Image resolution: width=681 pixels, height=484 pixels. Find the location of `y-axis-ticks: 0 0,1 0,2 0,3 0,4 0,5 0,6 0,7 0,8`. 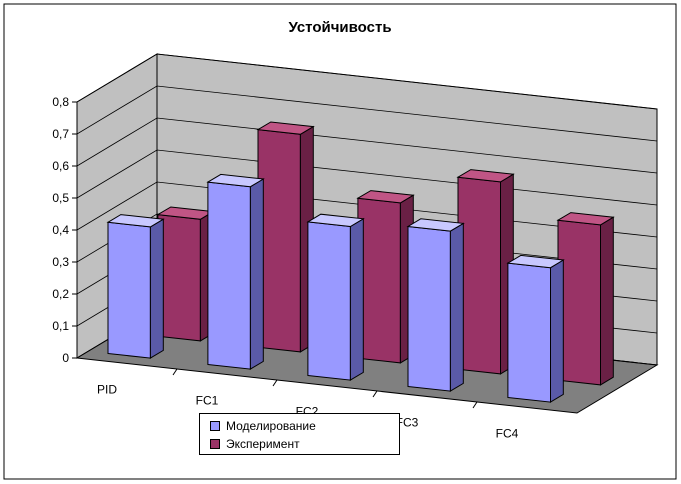

y-axis-ticks: 0 0,1 0,2 0,3 0,4 0,5 0,6 0,7 0,8 is located at coordinates (64, 230).